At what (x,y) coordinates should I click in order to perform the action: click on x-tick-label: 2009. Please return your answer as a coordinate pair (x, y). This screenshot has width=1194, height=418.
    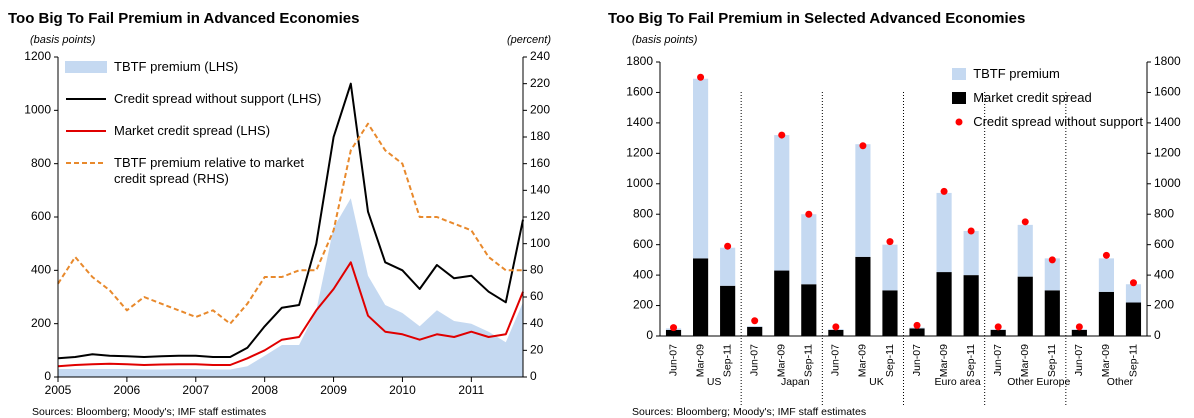
    Looking at the image, I should click on (333, 390).